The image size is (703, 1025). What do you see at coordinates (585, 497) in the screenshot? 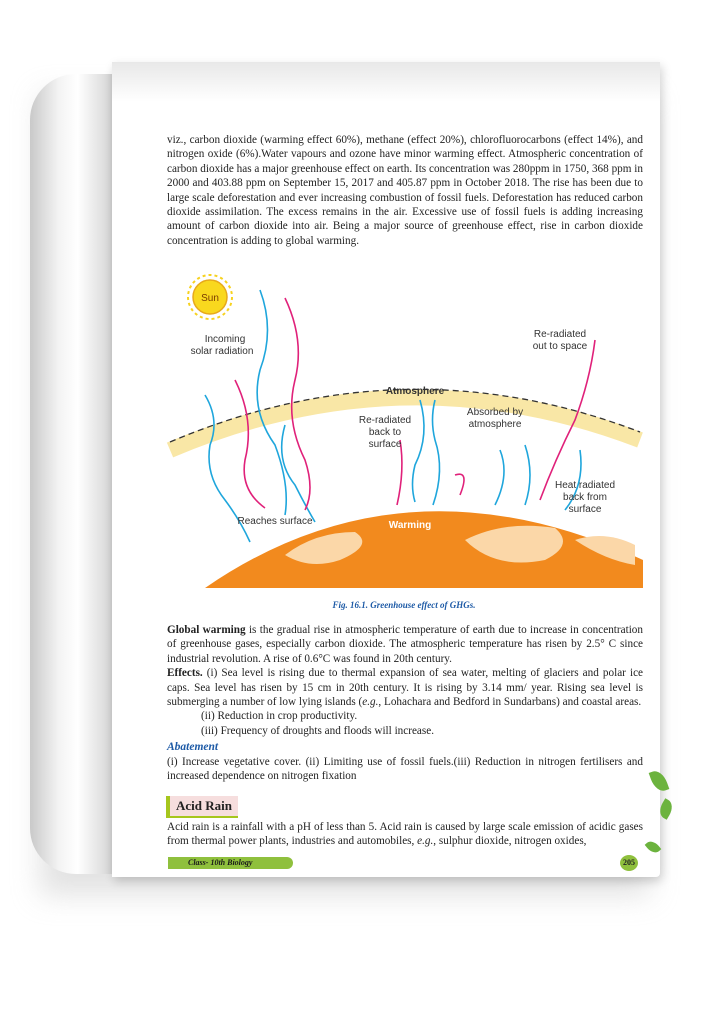
I see `heat-label: back from` at bounding box center [585, 497].